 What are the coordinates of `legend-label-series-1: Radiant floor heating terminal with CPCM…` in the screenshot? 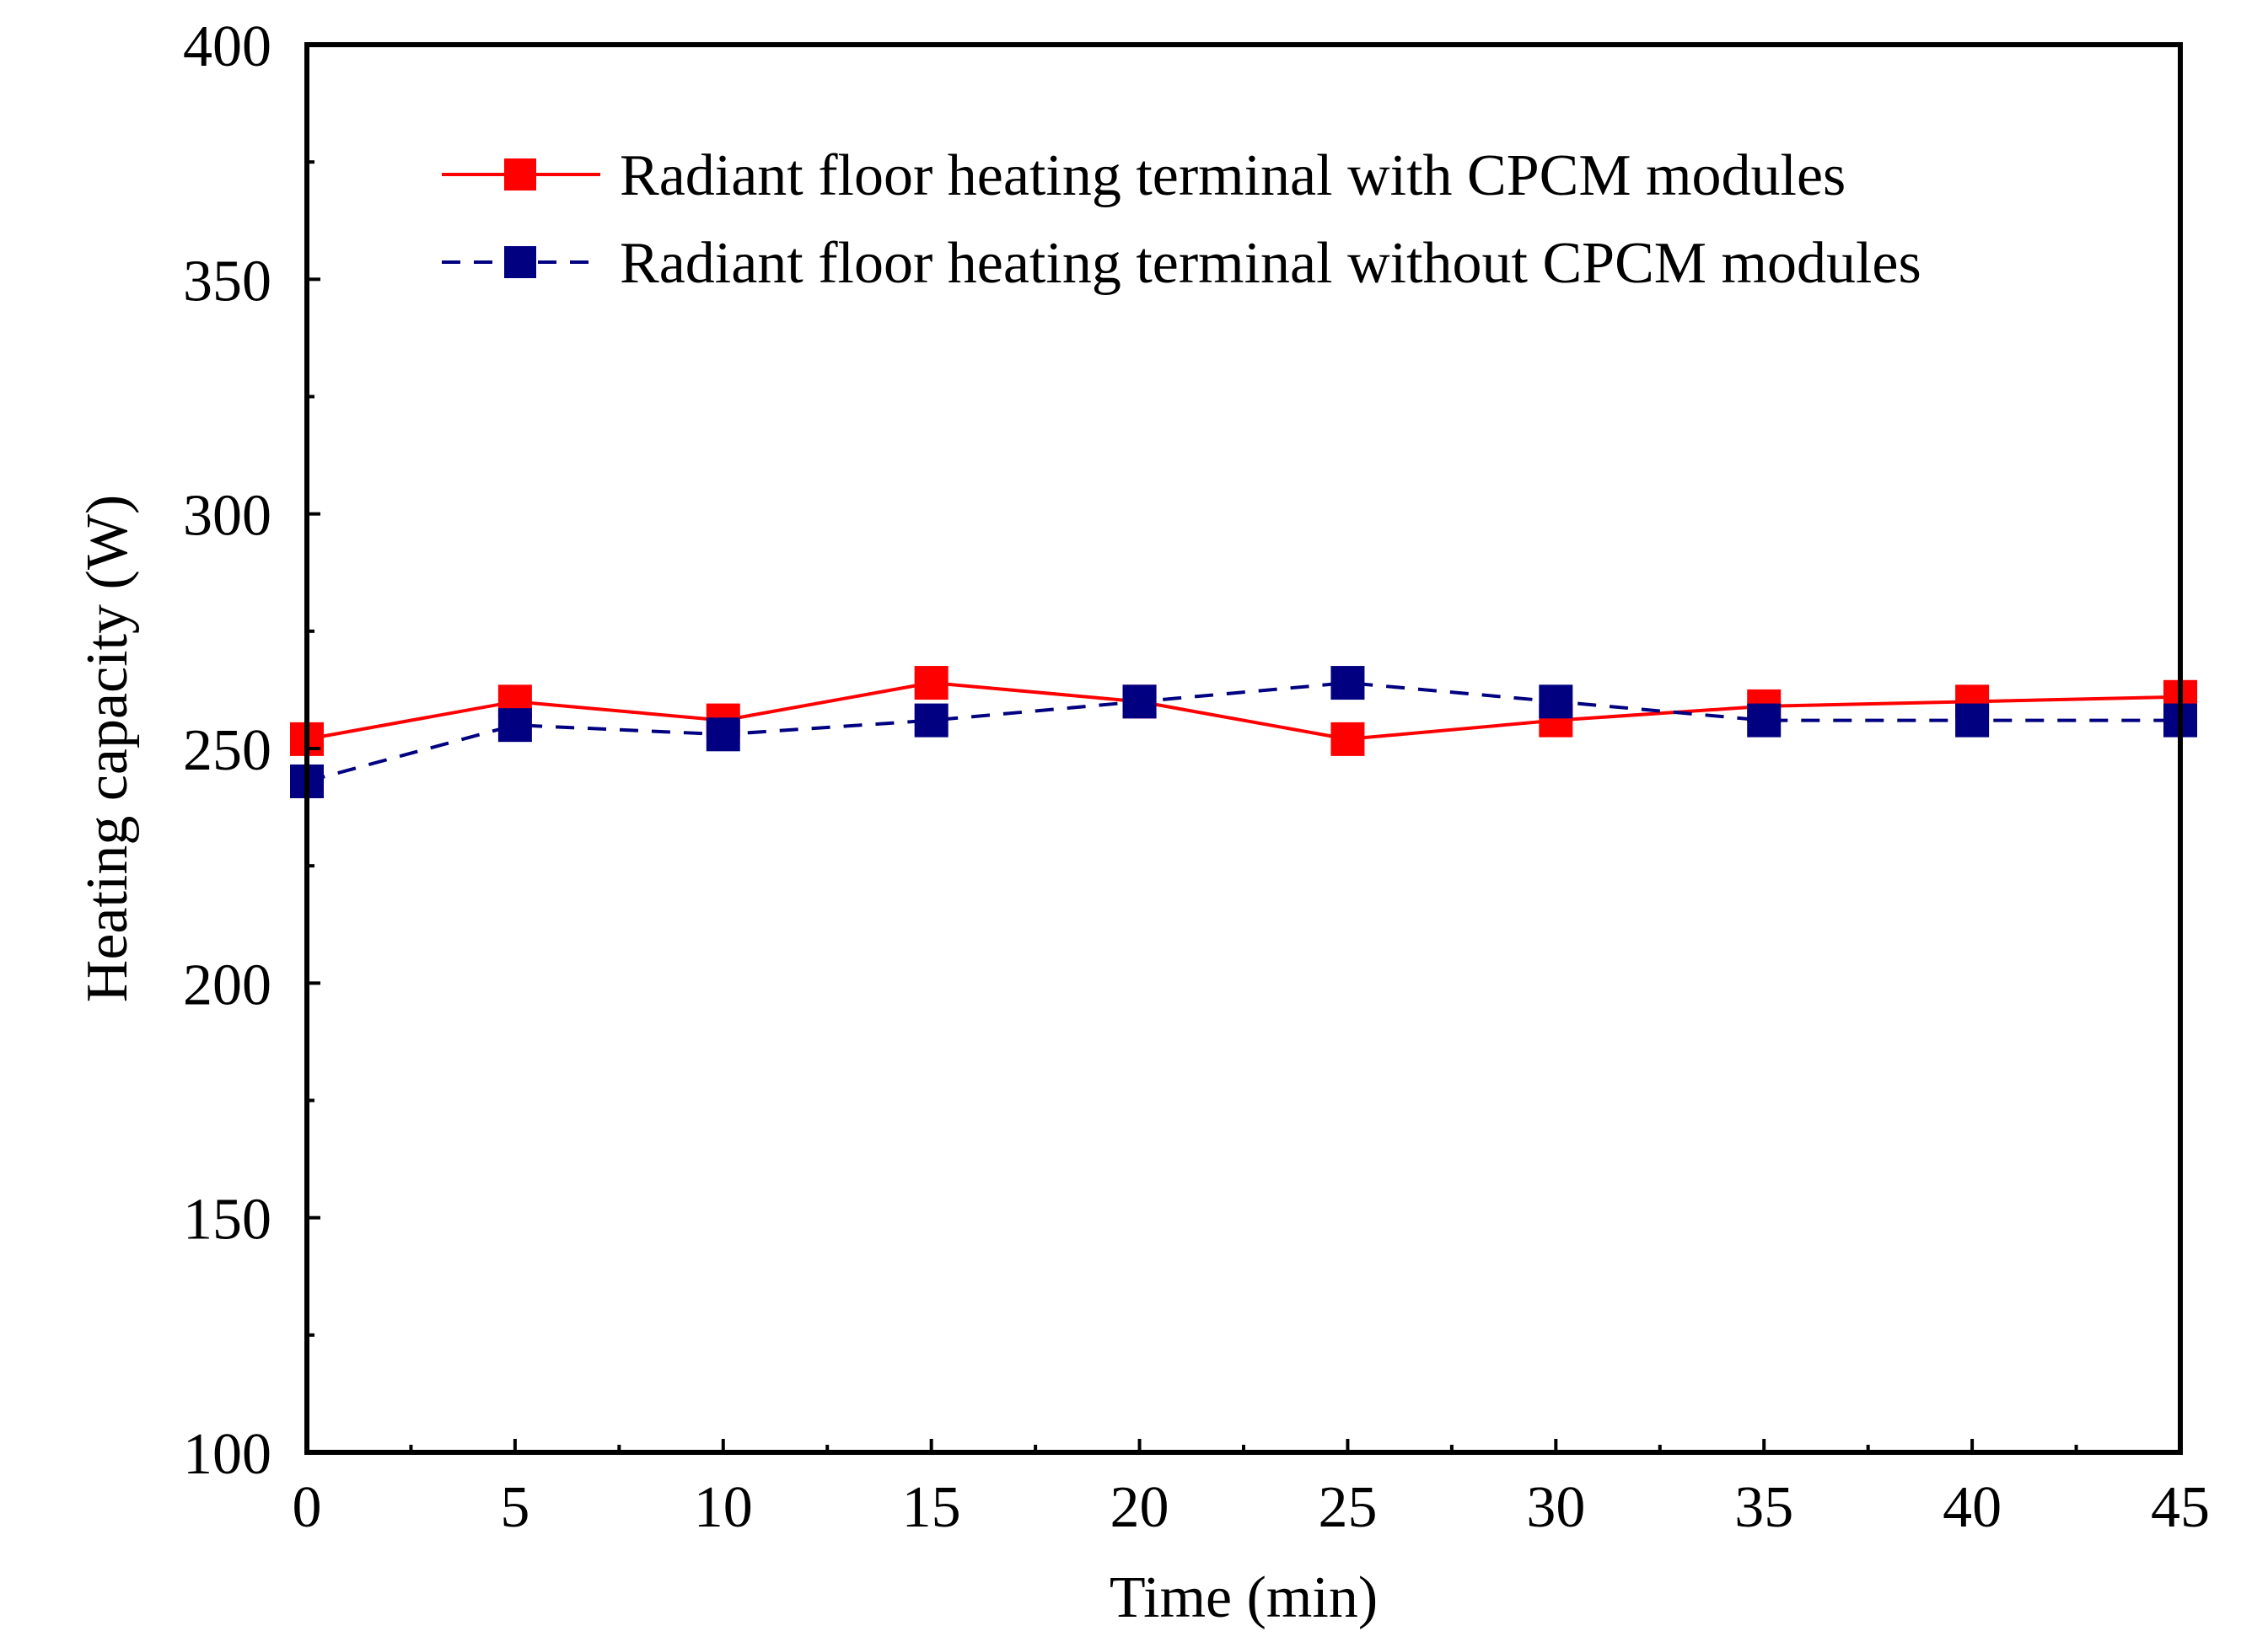 It's located at (1233, 175).